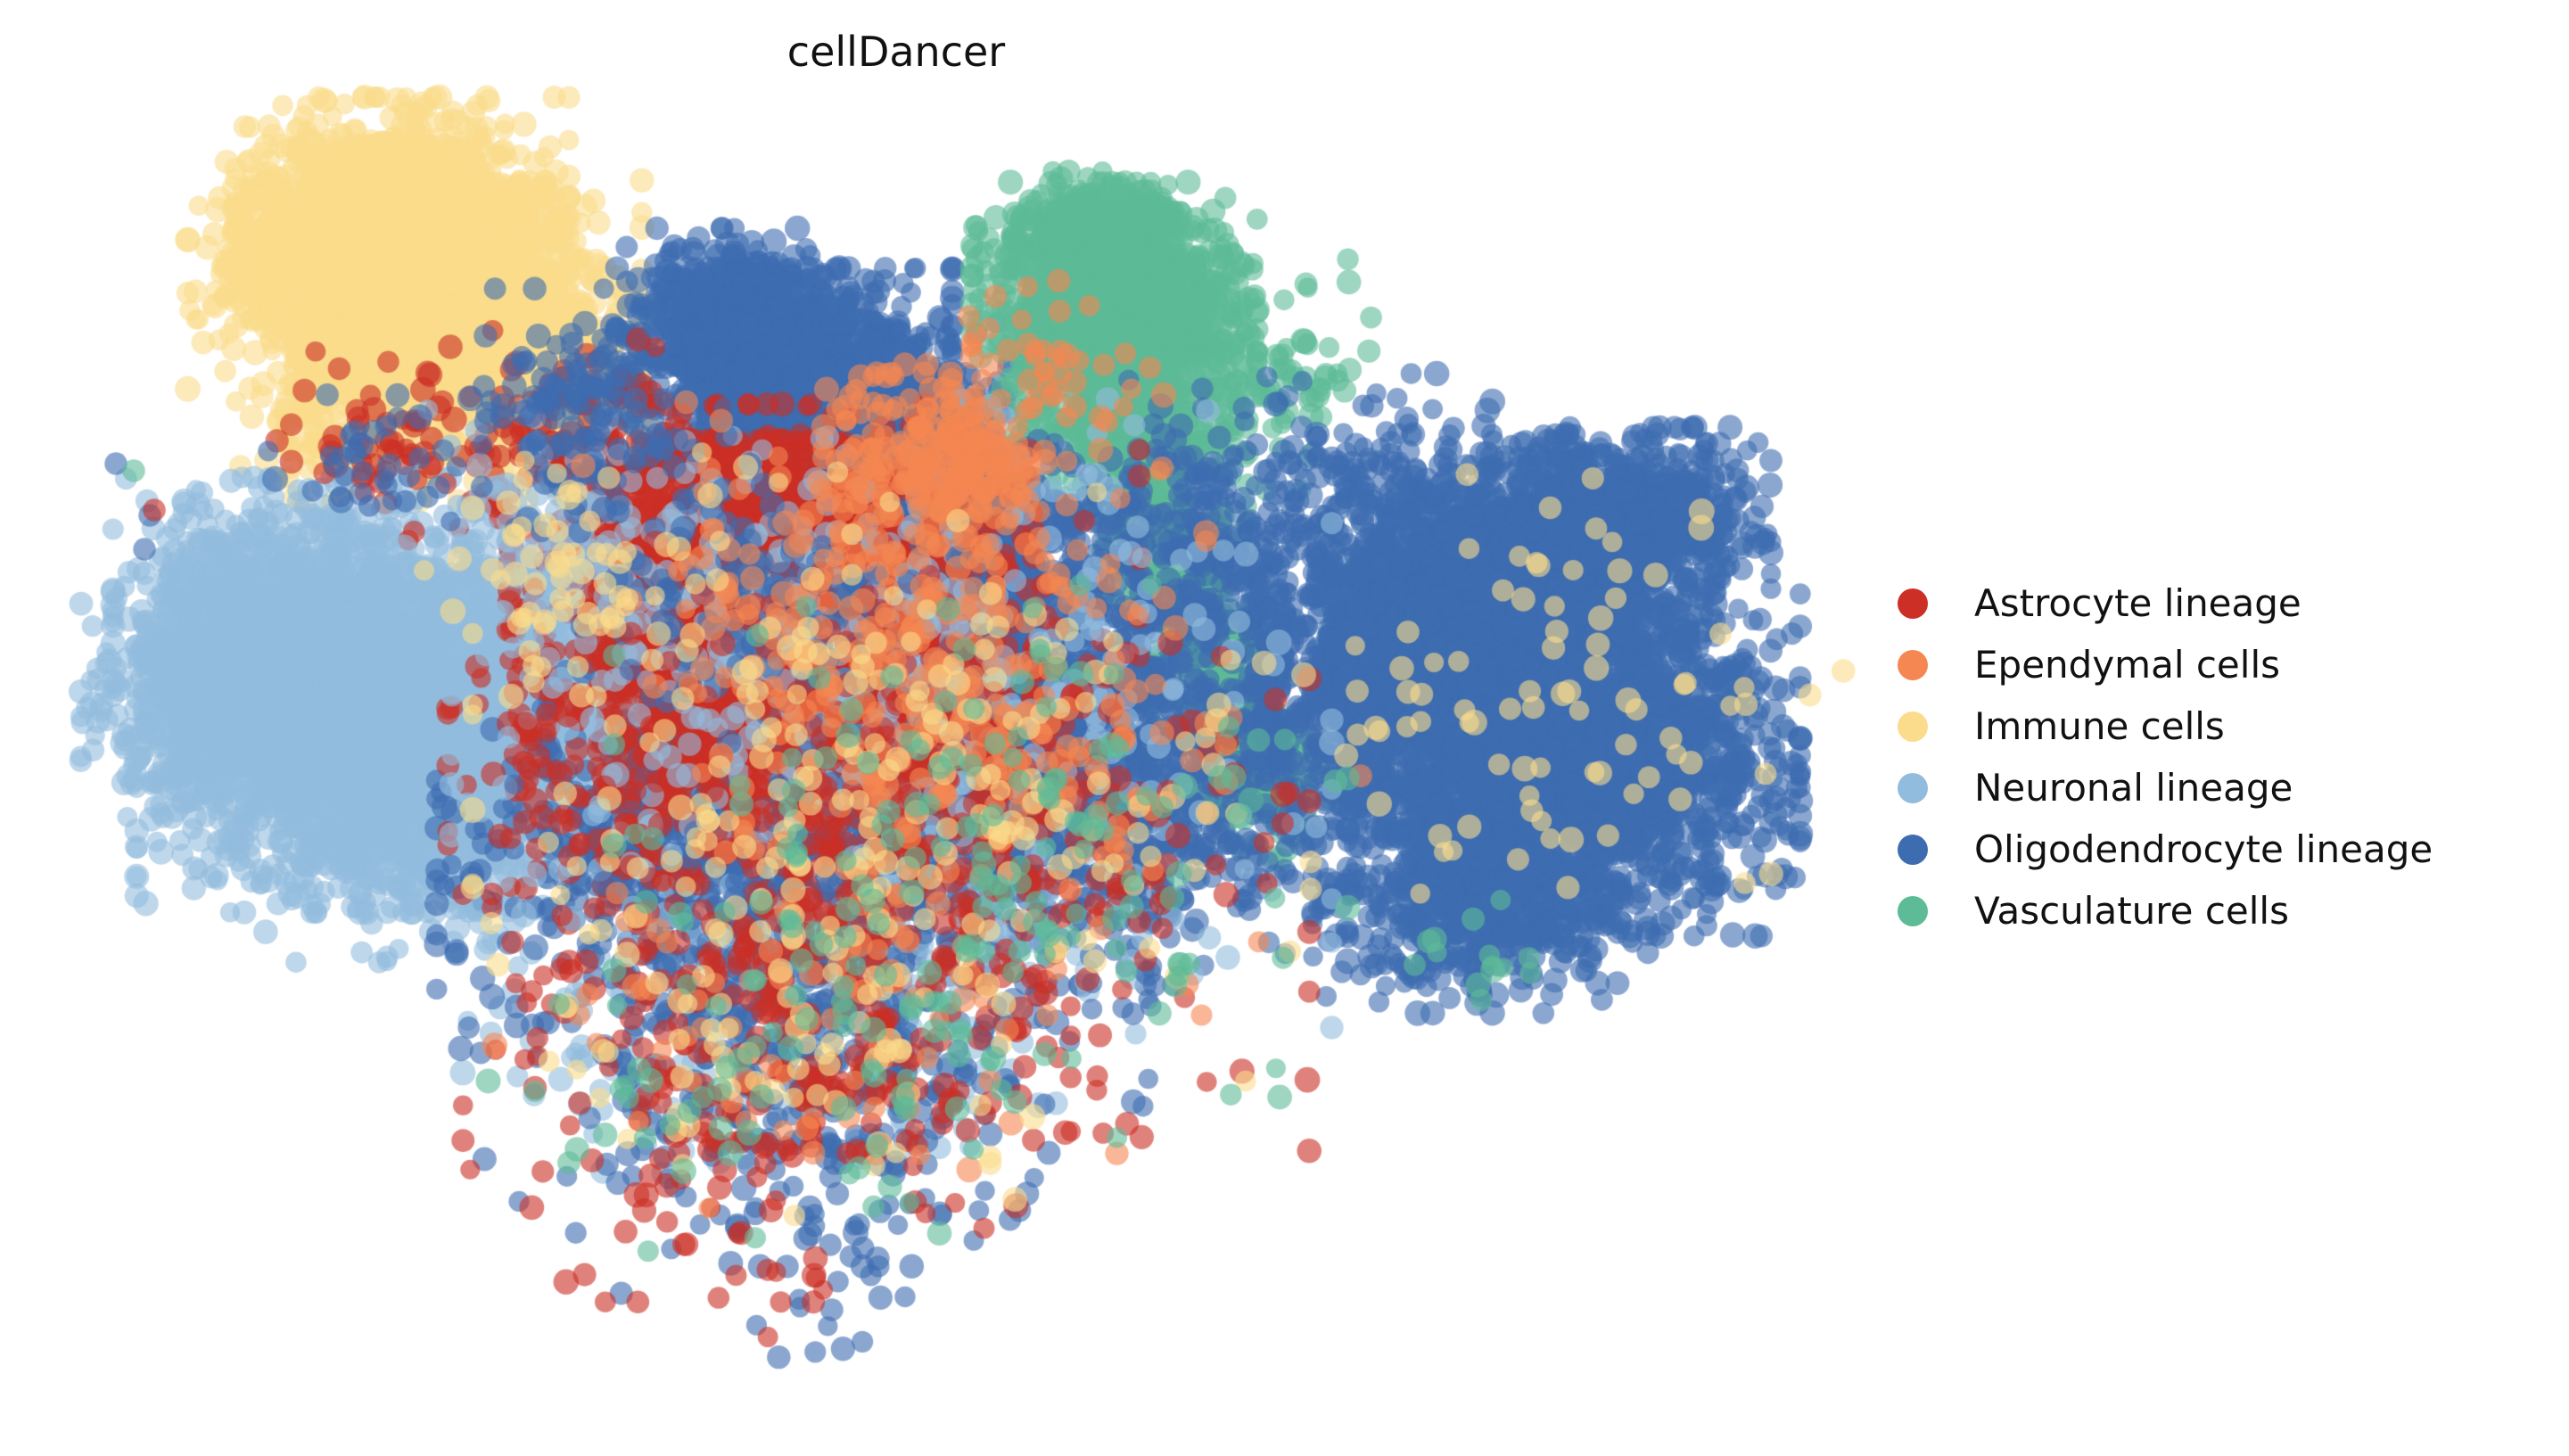 This screenshot has width=2569, height=1456. I want to click on legend-item-immune: Immune cells, so click(2166, 726).